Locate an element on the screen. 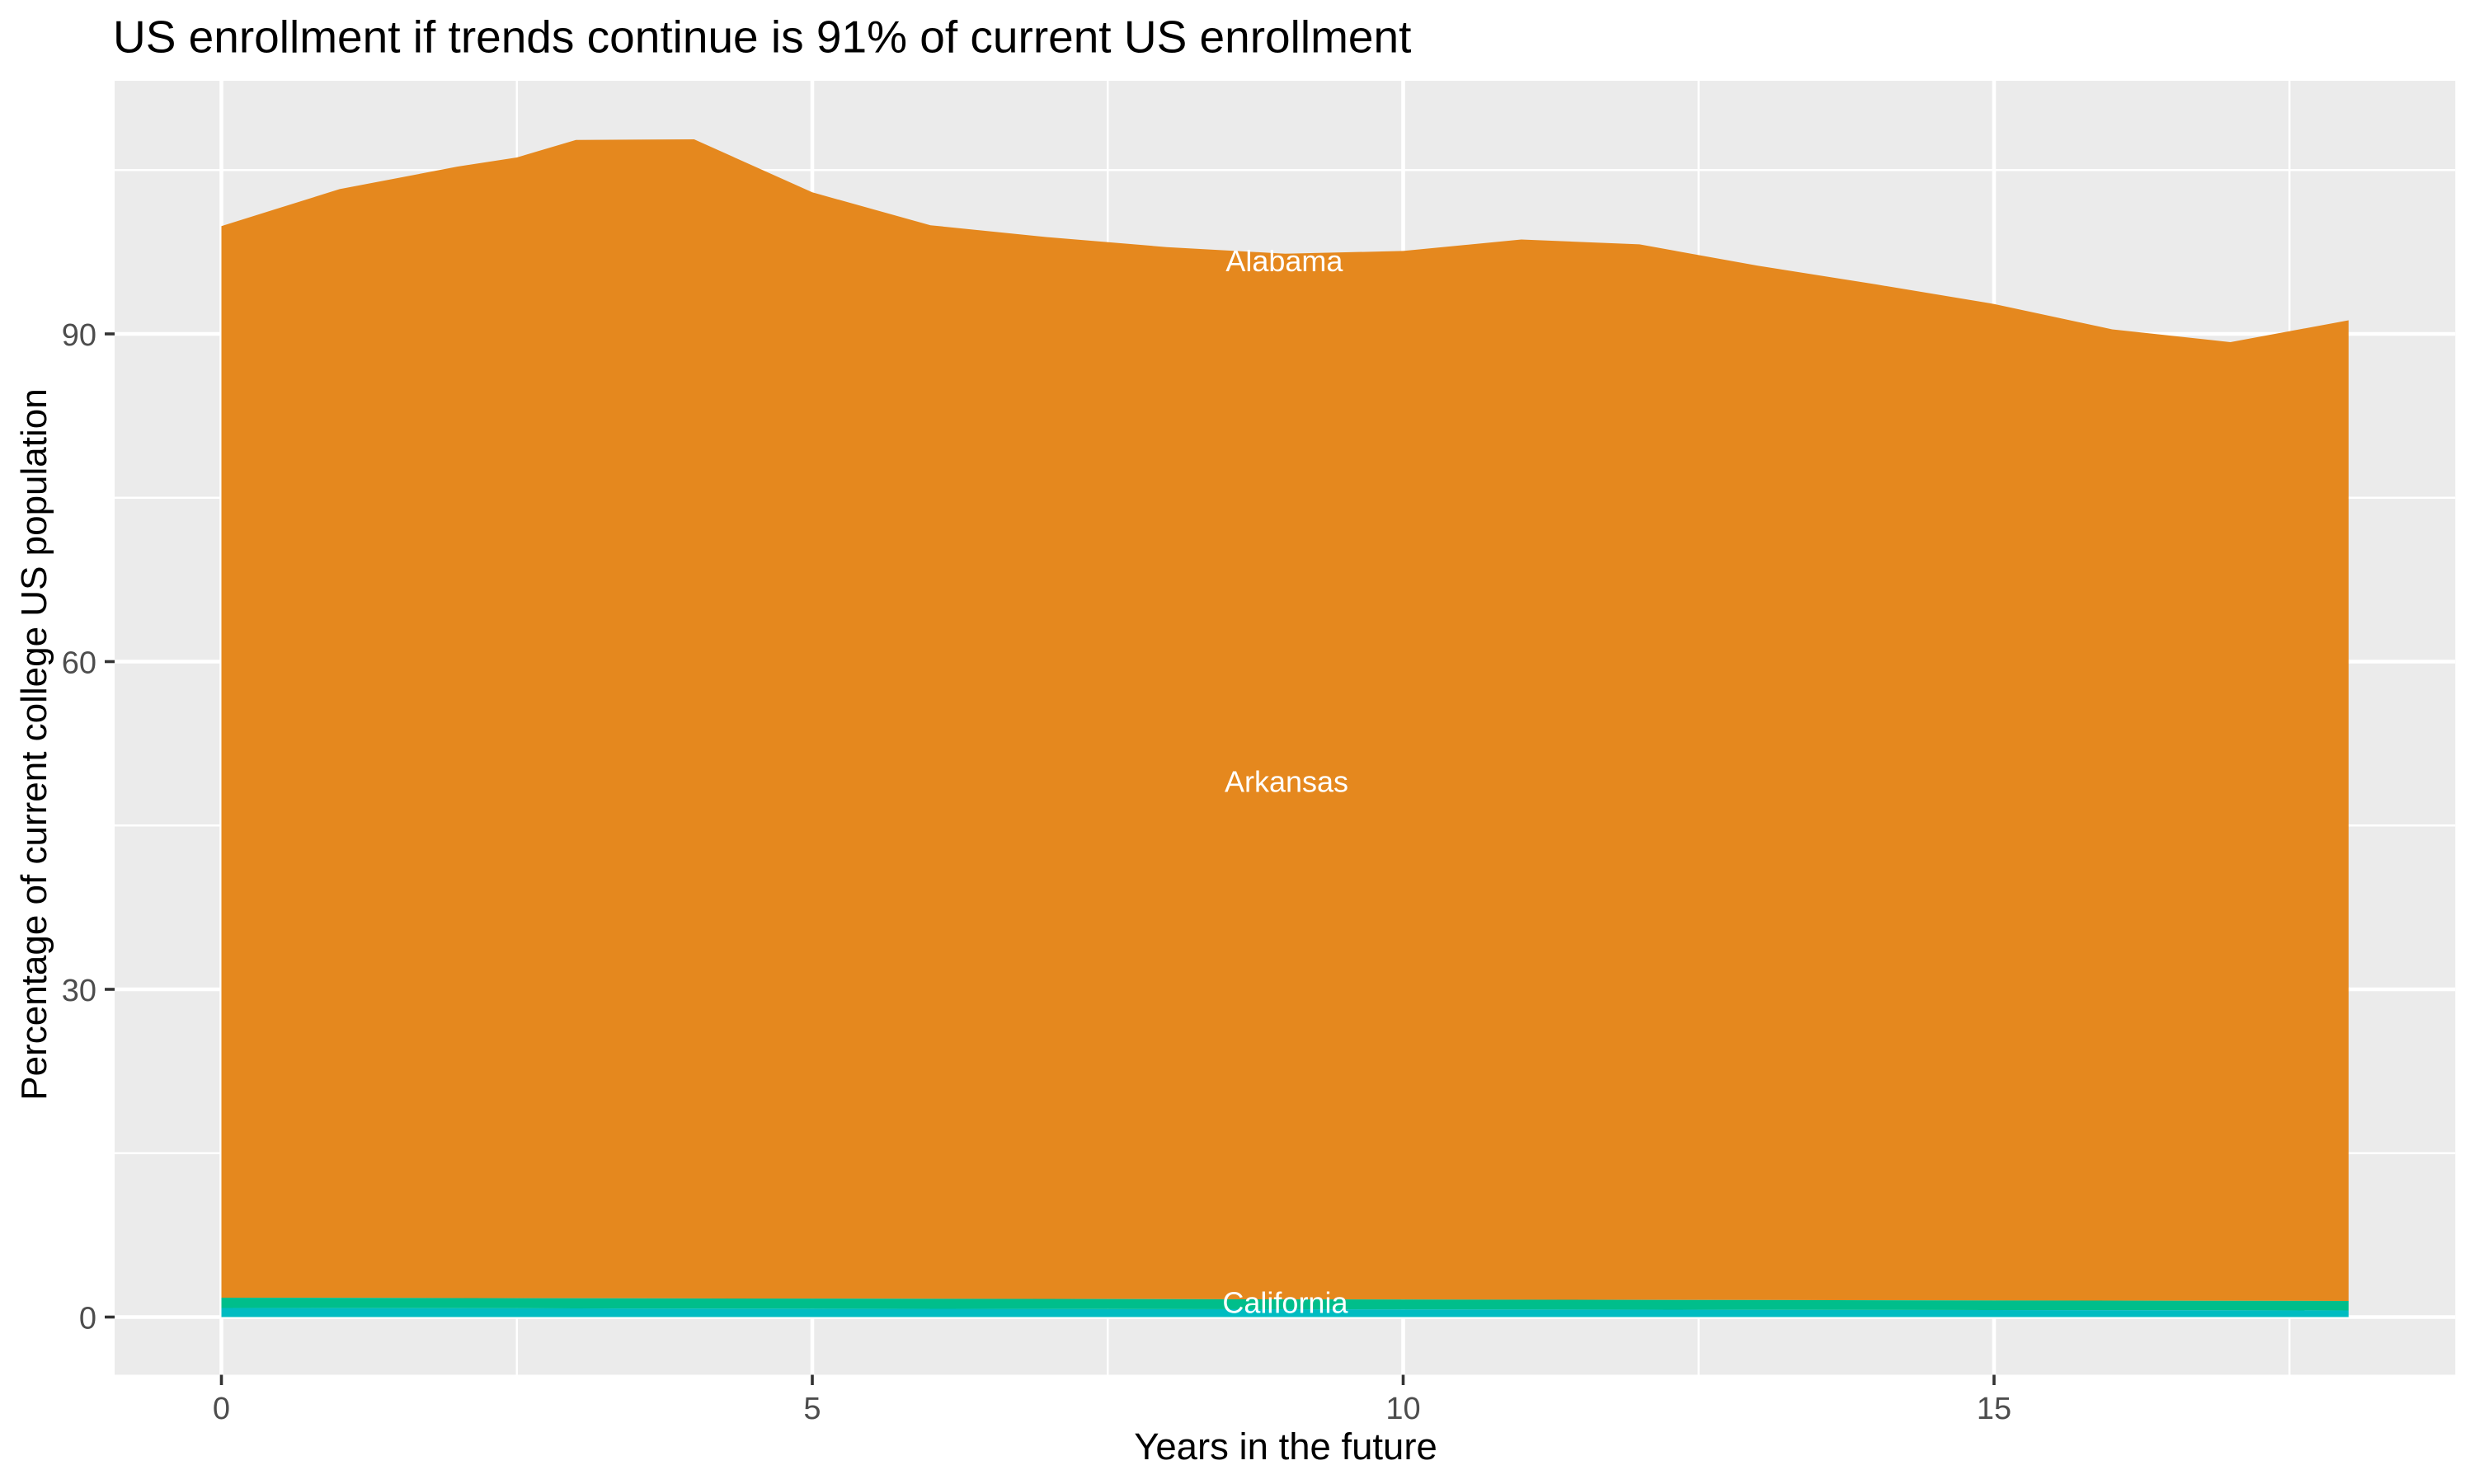 The image size is (2474, 1484). svg-text: 15 is located at coordinates (1994, 1409).